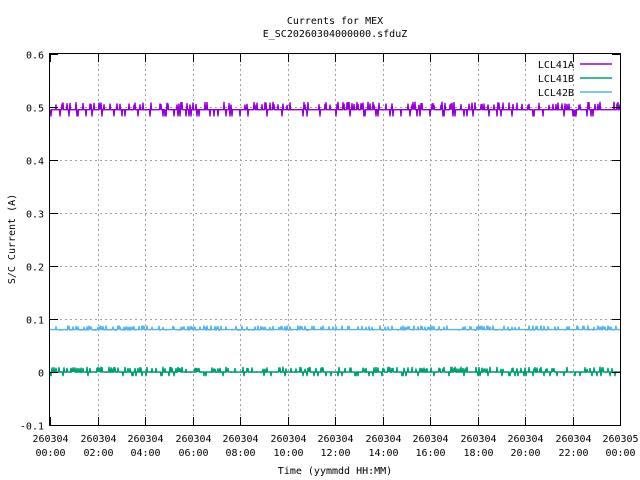 Image resolution: width=640 pixels, height=480 pixels. What do you see at coordinates (35, 268) in the screenshot?
I see `y-tick-label: 0.2` at bounding box center [35, 268].